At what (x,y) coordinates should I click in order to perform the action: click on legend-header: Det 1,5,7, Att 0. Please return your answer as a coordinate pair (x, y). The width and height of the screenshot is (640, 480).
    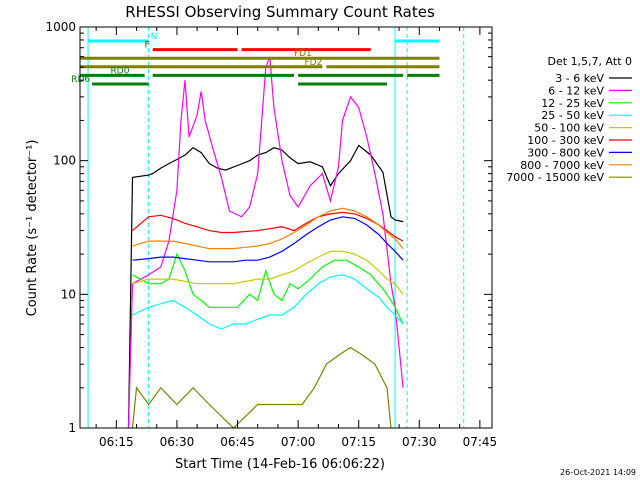
    Looking at the image, I should click on (590, 61).